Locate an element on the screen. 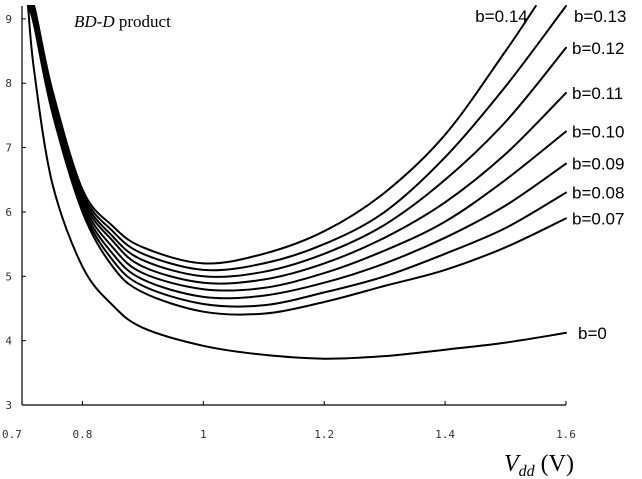  x-axis-label-sub: dd is located at coordinates (527, 471).